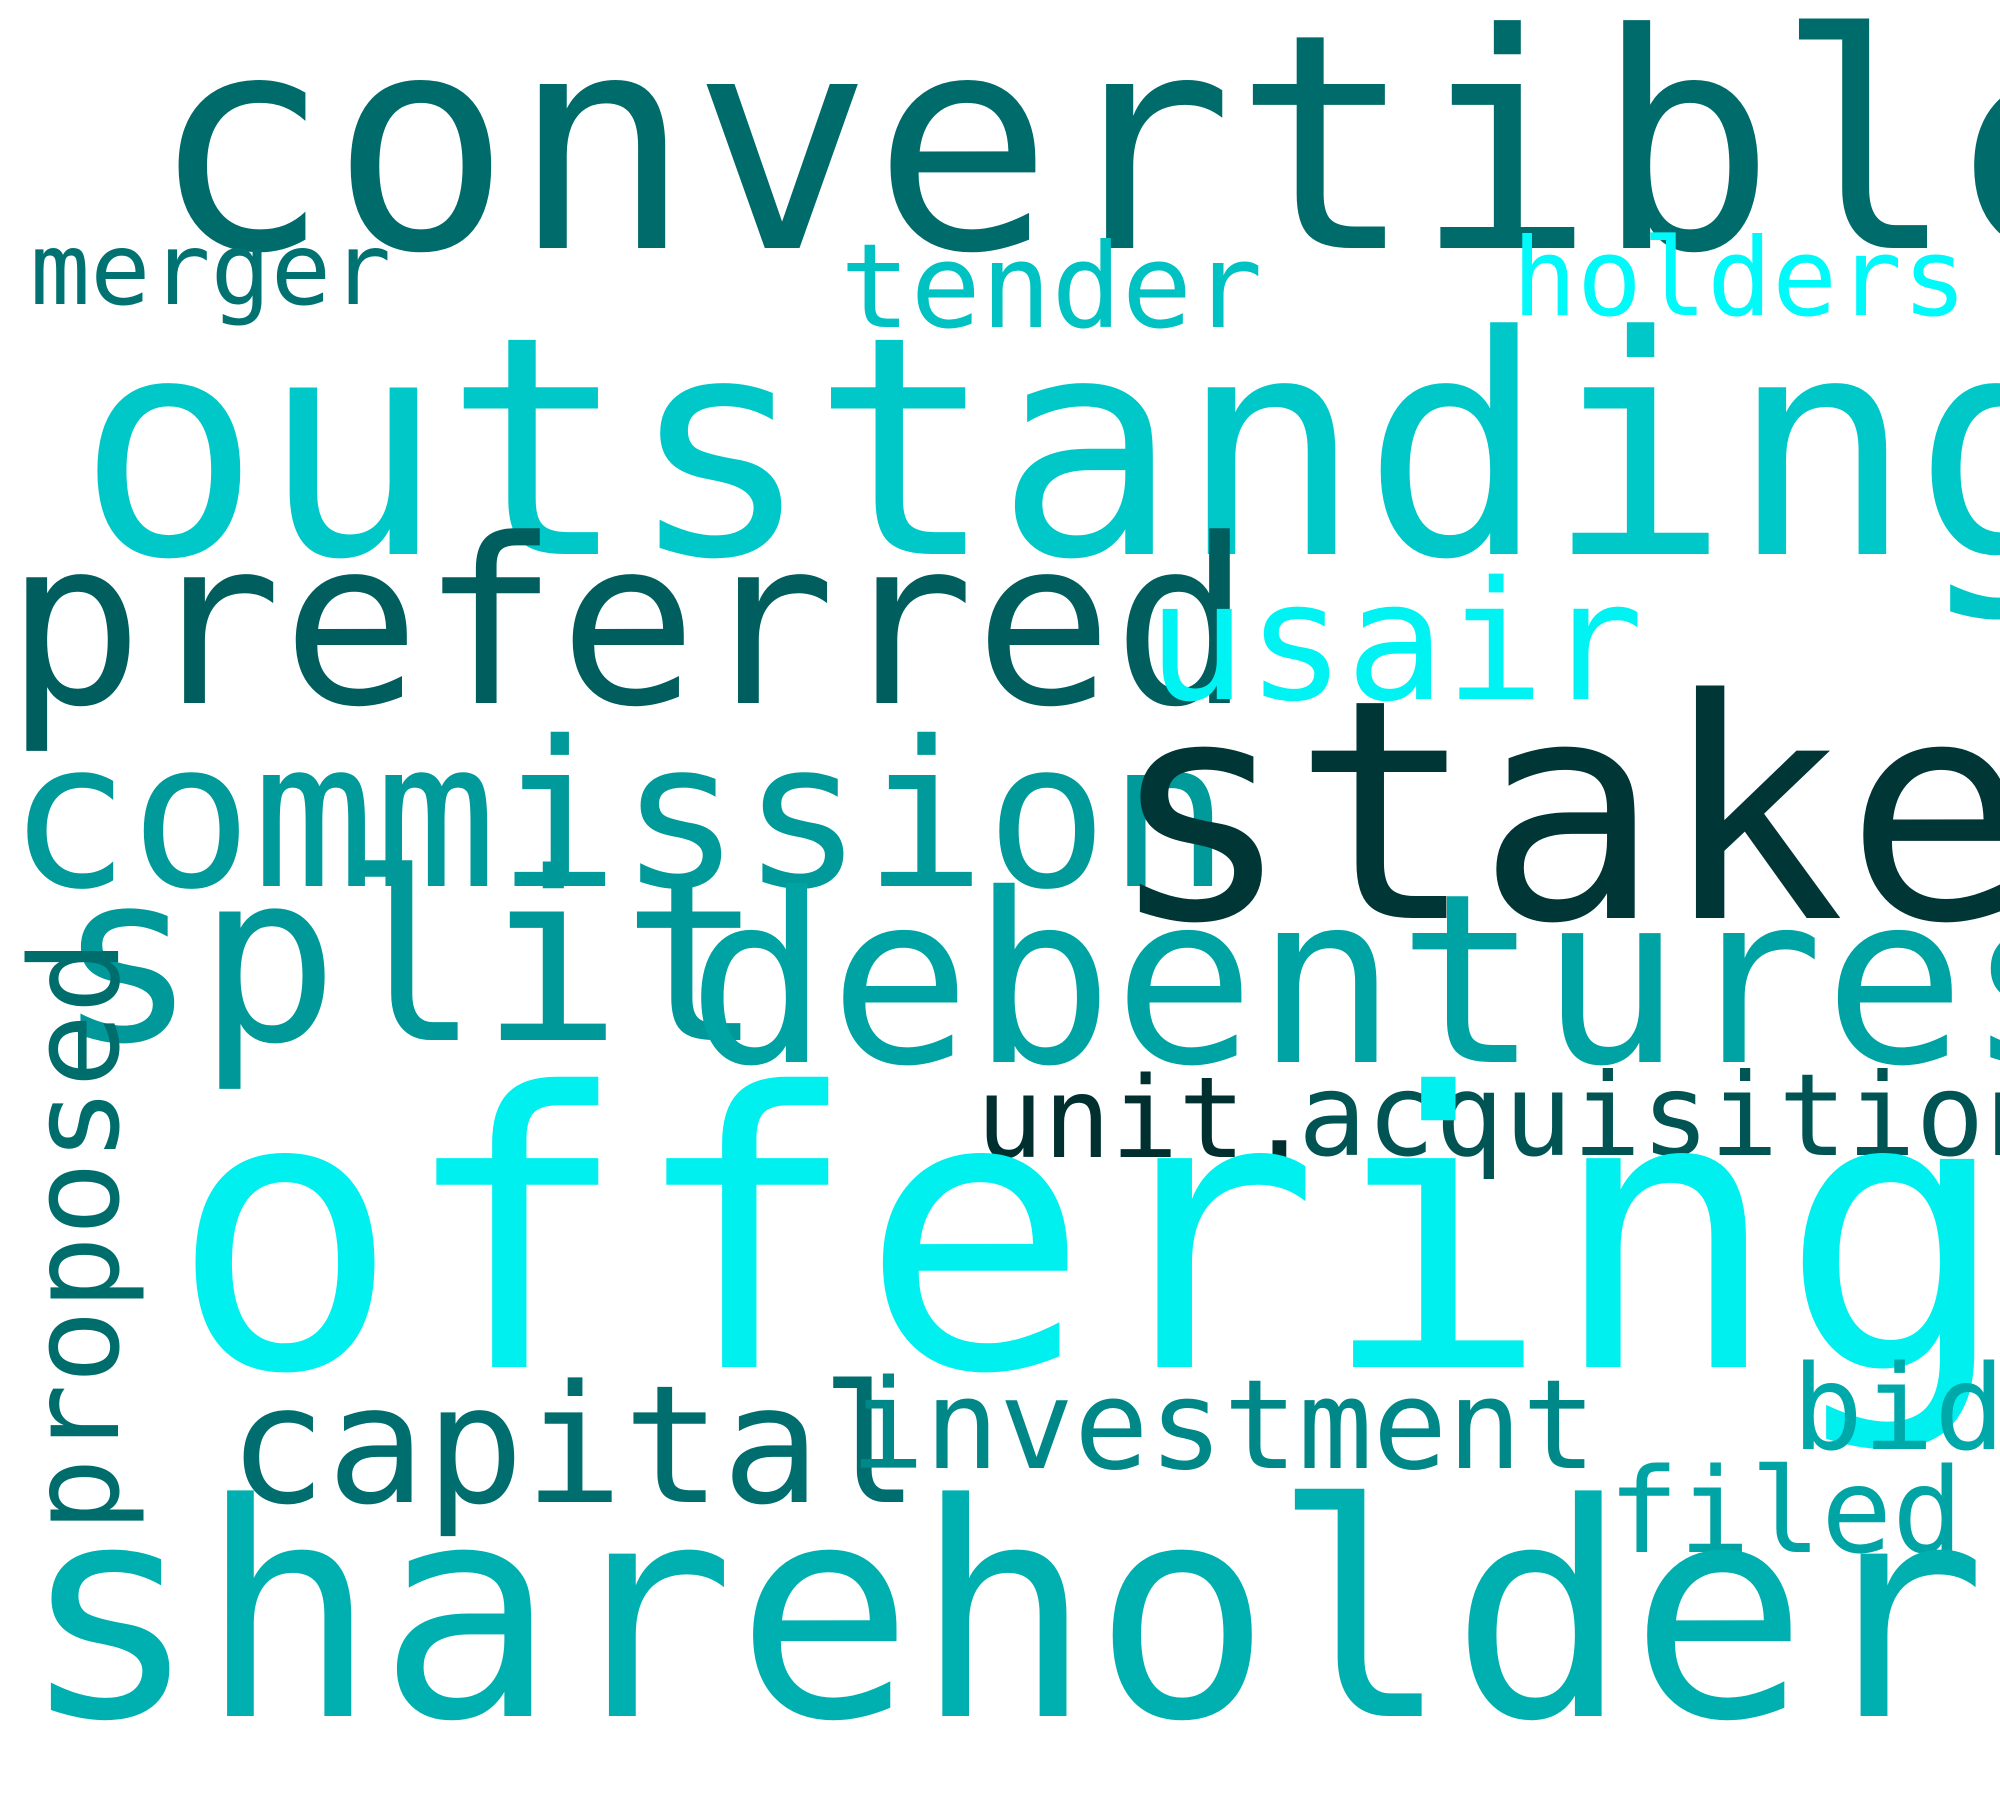 The image size is (2000, 1800). I want to click on word-debentures: debentures, so click(1343, 980).